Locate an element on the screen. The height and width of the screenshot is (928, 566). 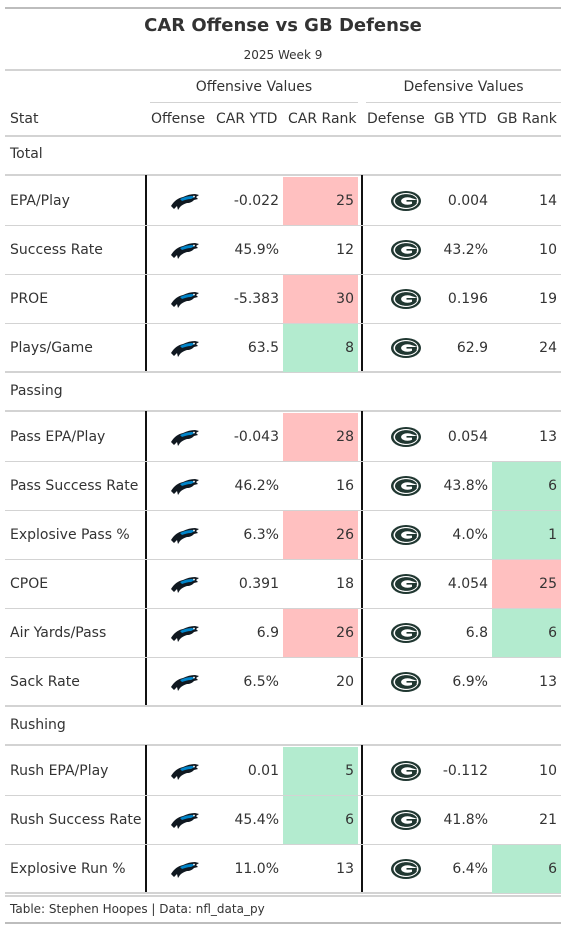
gb-ytd-value: 6.4% is located at coordinates (470, 869).